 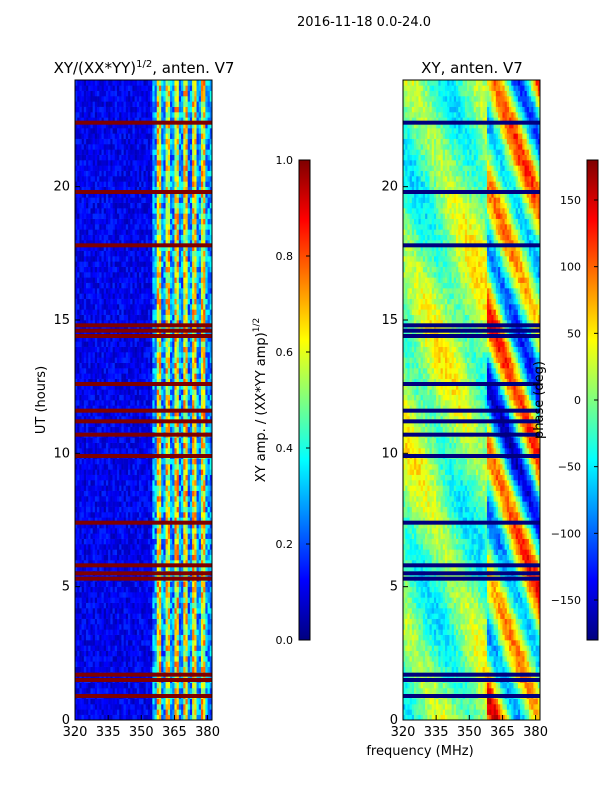 What do you see at coordinates (285, 544) in the screenshot?
I see `colorbar-tick-label: 0.2` at bounding box center [285, 544].